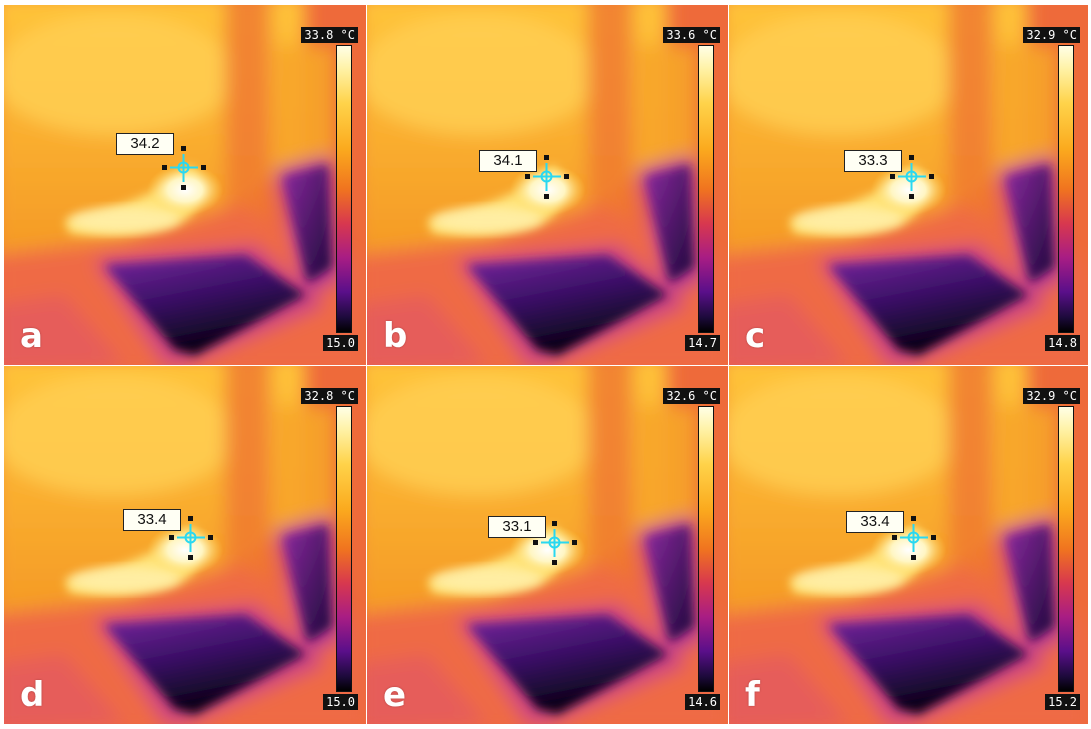 The image size is (1091, 729). What do you see at coordinates (508, 161) in the screenshot?
I see `spot-temperature-label: 34.1` at bounding box center [508, 161].